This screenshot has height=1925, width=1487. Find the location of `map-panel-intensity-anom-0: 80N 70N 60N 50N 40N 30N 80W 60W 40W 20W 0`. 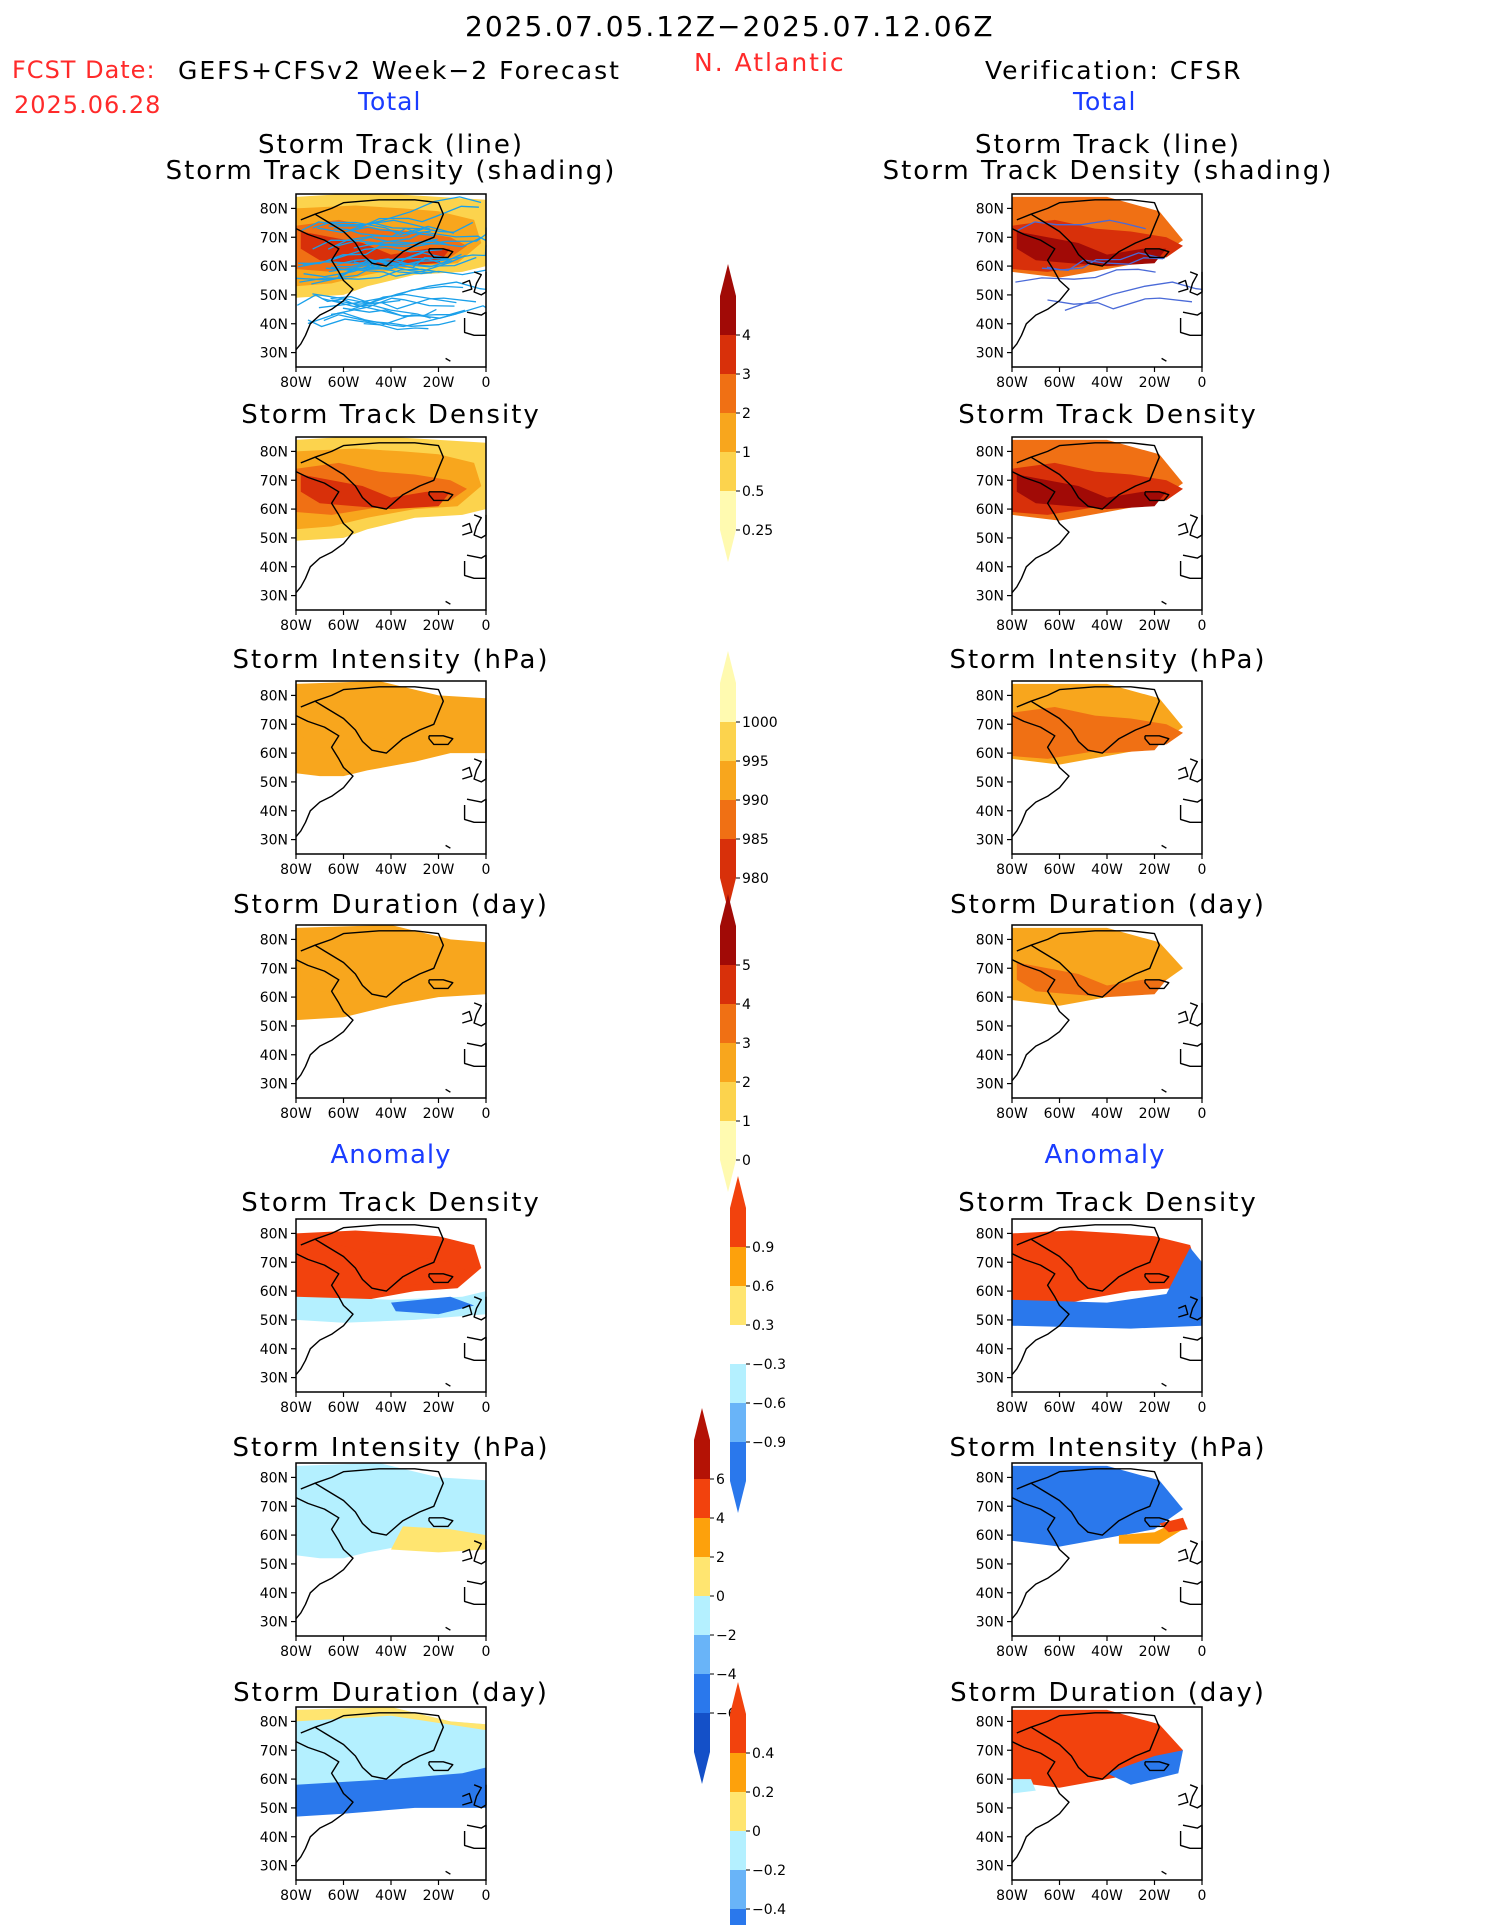

map-panel-intensity-anom-0: 80N 70N 60N 50N 40N 30N 80W 60W 40W 20W 0 is located at coordinates (375, 1561).